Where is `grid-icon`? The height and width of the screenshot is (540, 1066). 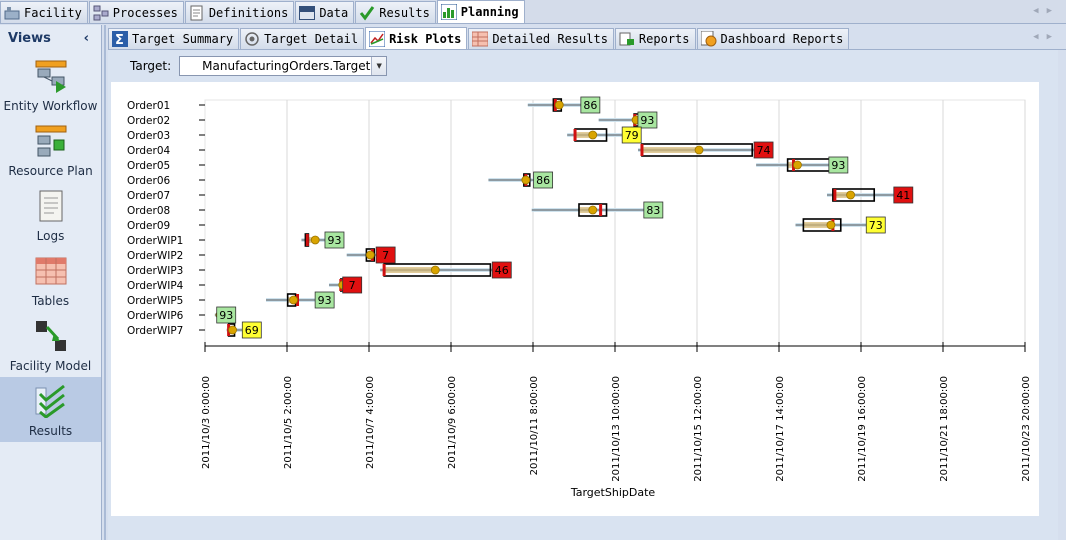 grid-icon is located at coordinates (480, 39).